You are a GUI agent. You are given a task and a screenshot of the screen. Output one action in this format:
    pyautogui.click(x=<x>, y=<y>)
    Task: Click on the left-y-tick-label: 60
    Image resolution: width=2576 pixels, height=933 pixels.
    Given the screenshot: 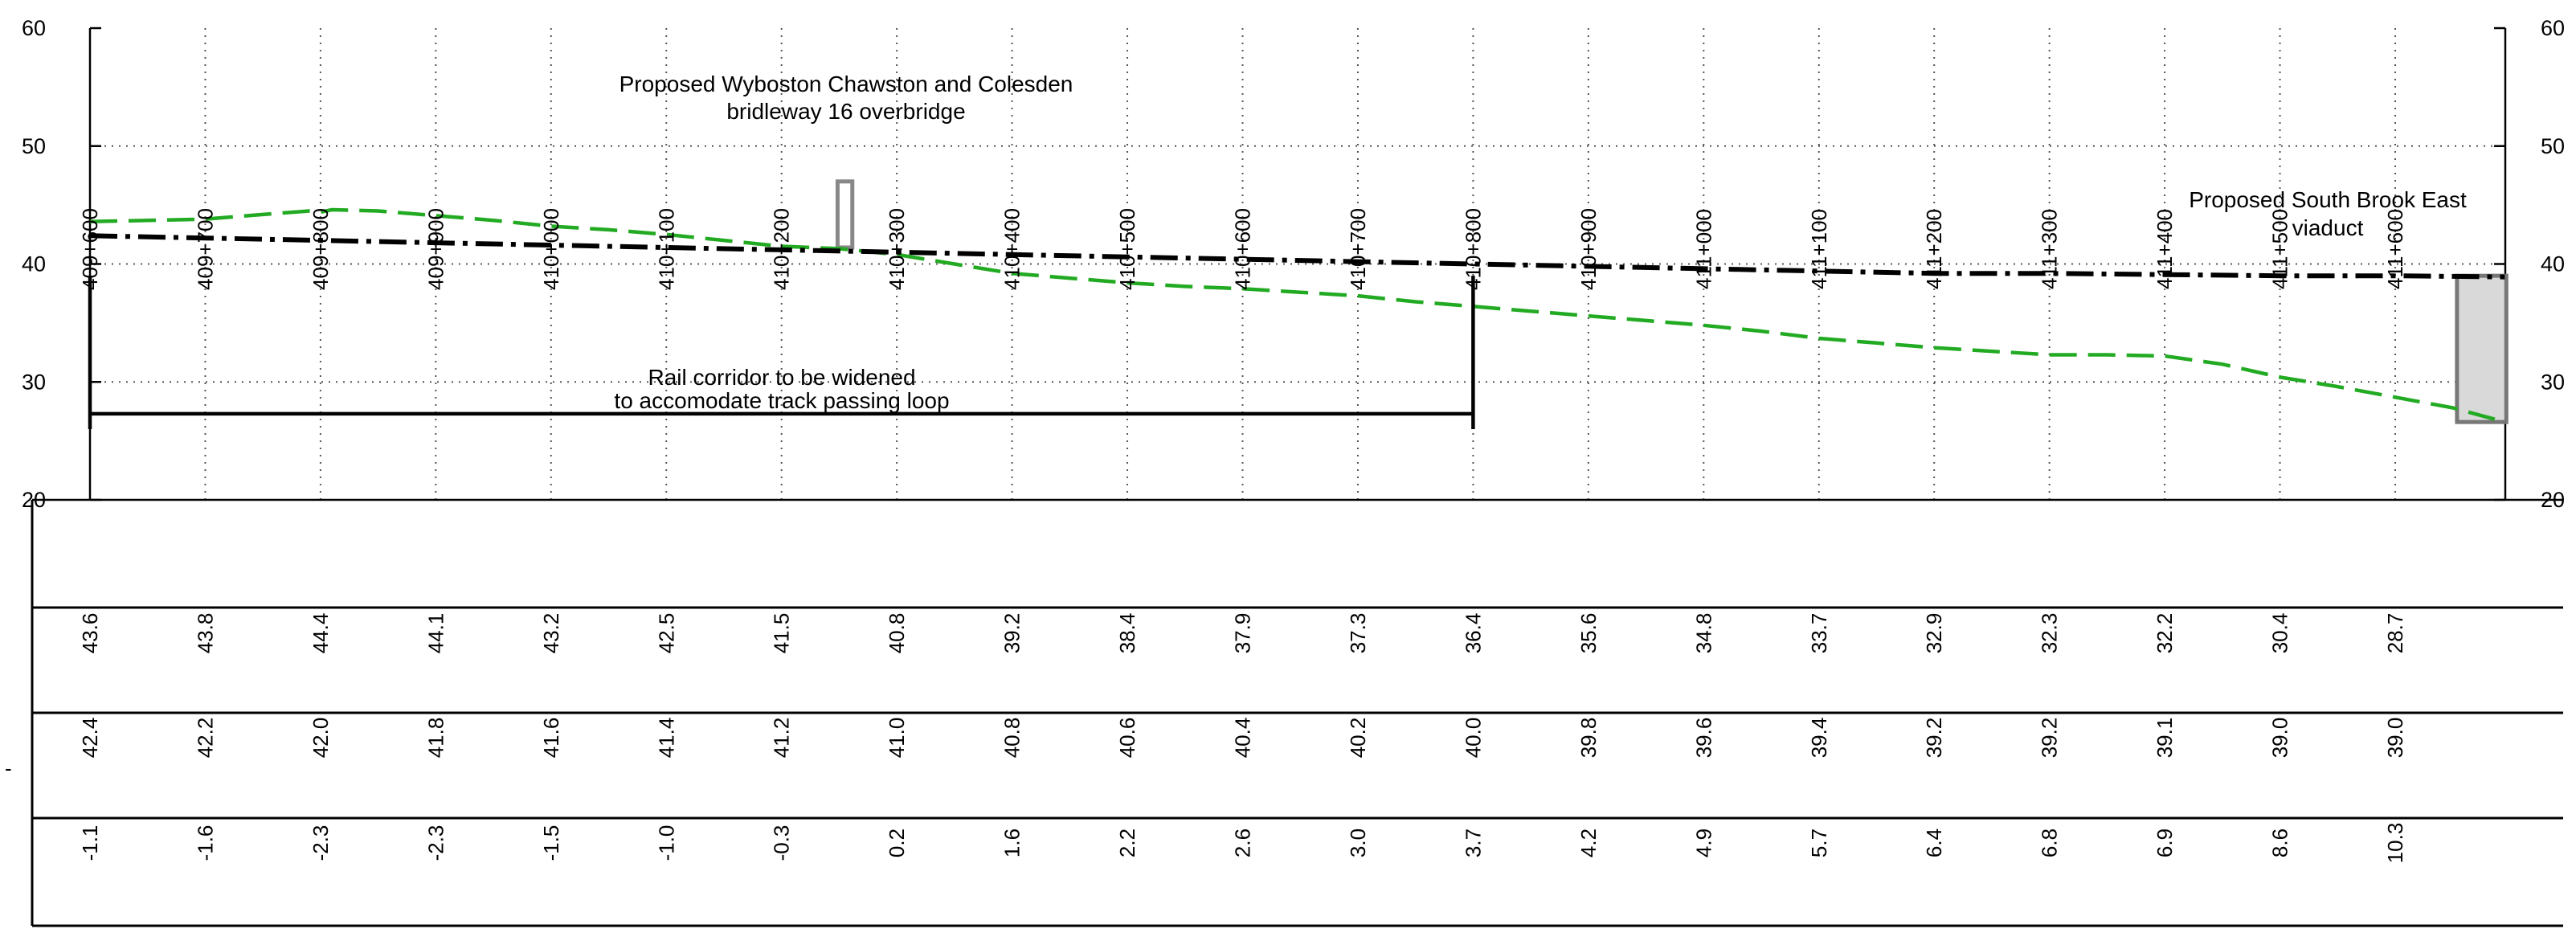 What is the action you would take?
    pyautogui.click(x=34, y=28)
    